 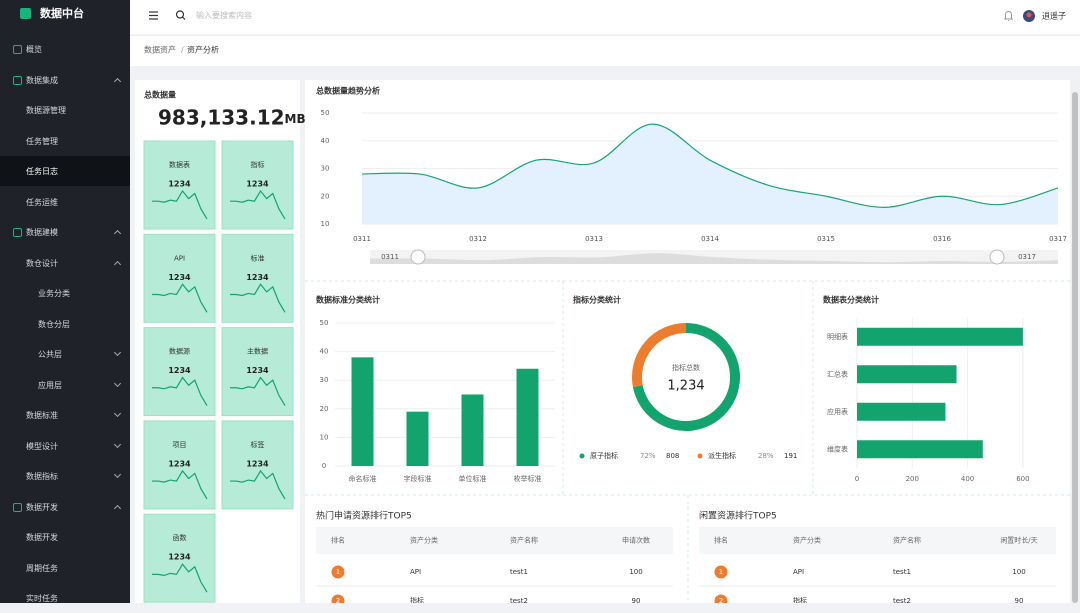 I want to click on x-tick-label: 0313, so click(x=594, y=239).